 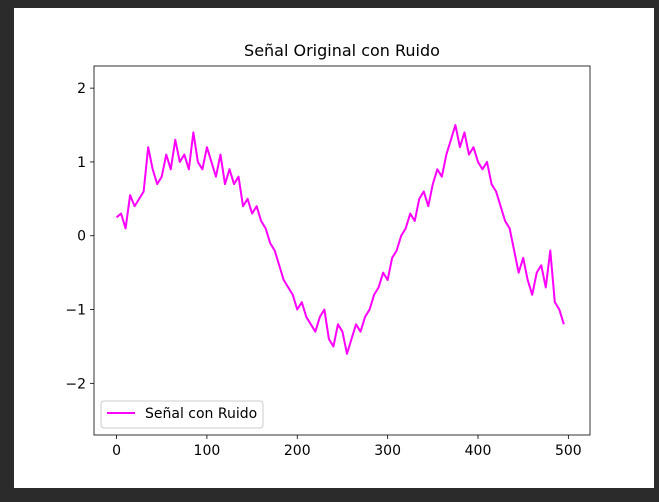 What do you see at coordinates (81, 163) in the screenshot?
I see `y-tick-label: 1` at bounding box center [81, 163].